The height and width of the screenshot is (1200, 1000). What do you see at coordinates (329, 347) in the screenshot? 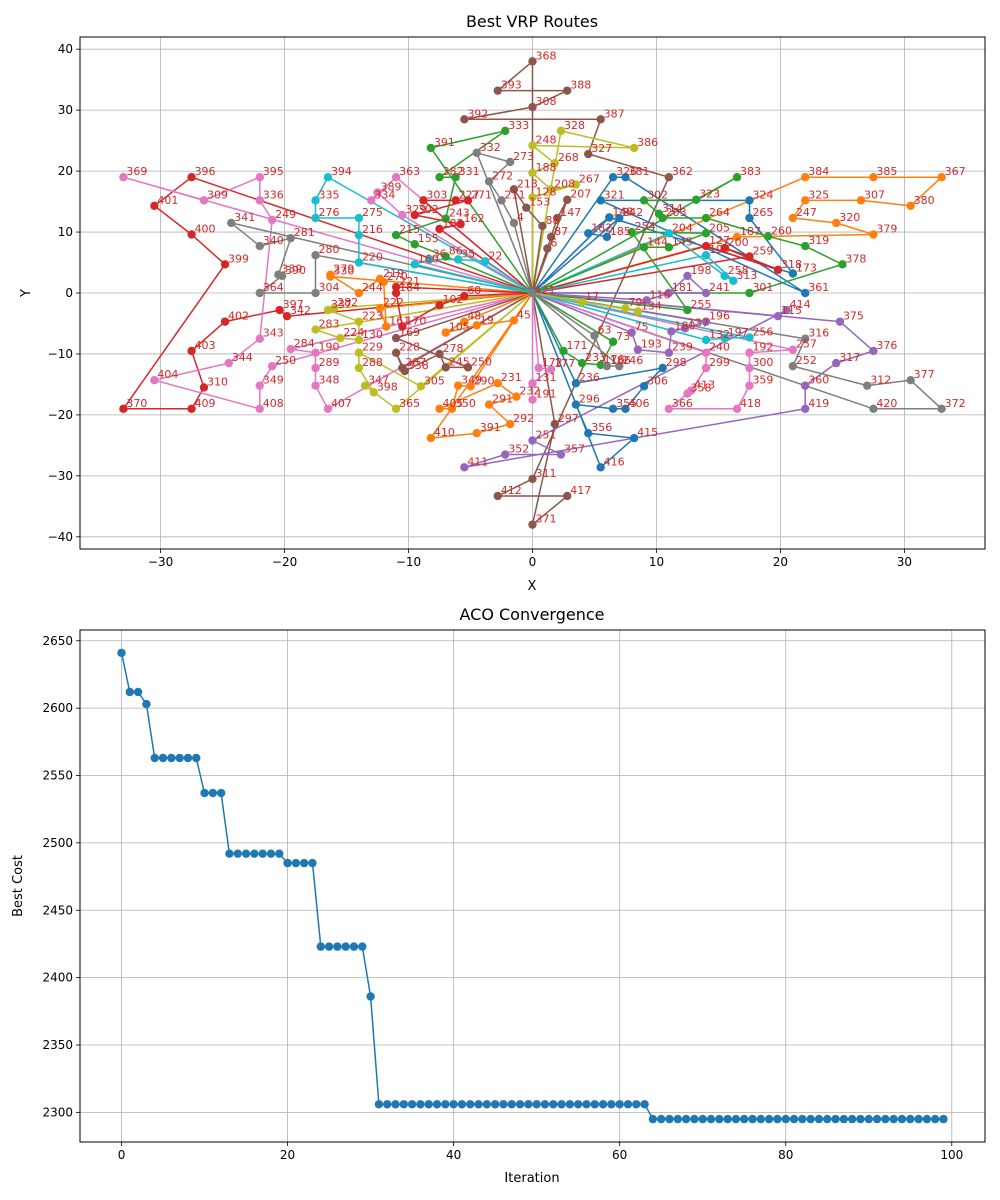
I see `node-label-190: 190` at bounding box center [329, 347].